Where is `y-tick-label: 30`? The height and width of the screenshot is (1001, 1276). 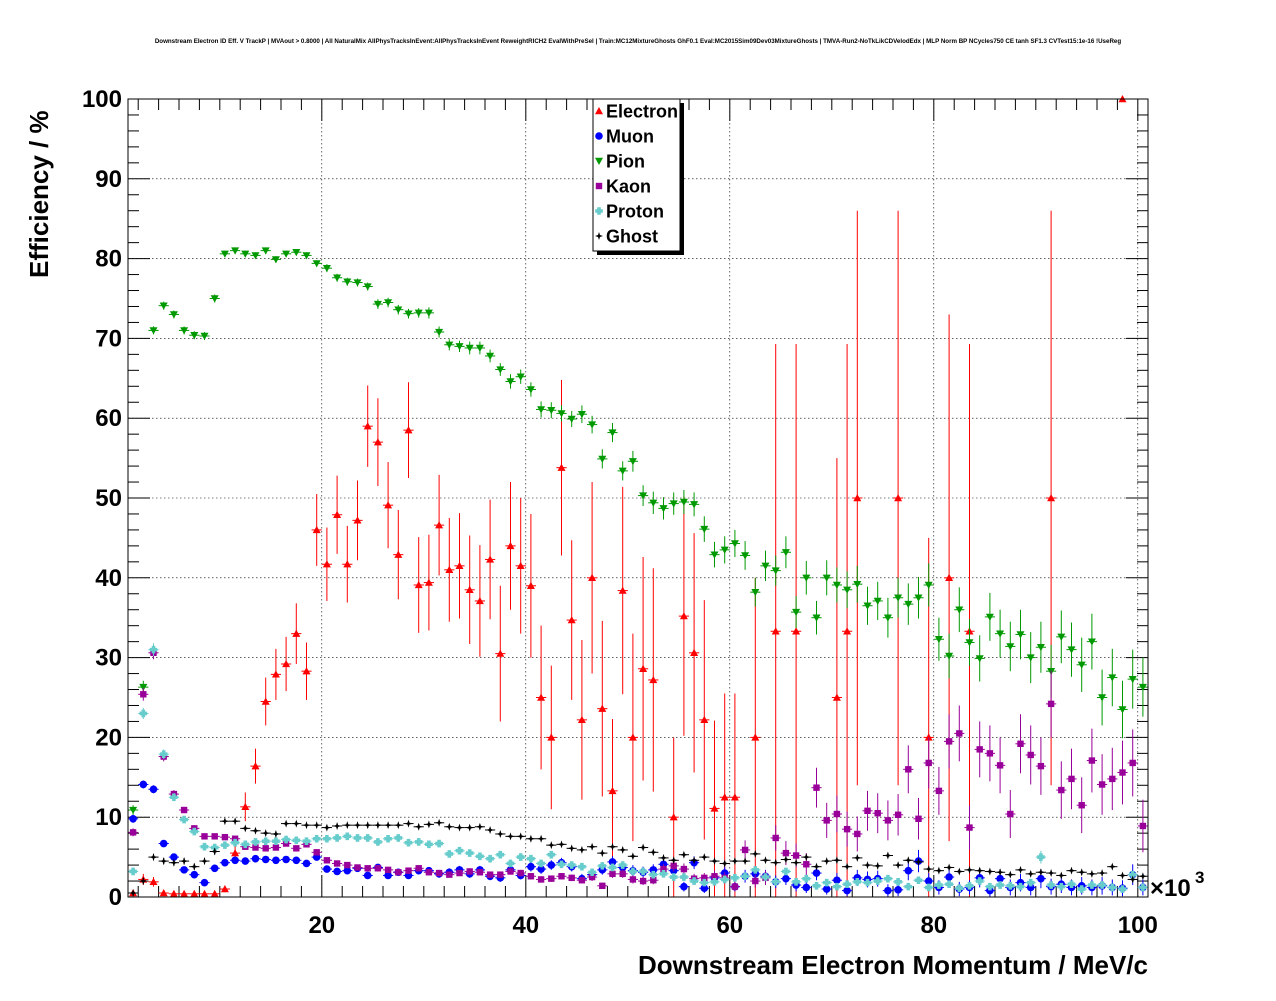 y-tick-label: 30 is located at coordinates (108, 658).